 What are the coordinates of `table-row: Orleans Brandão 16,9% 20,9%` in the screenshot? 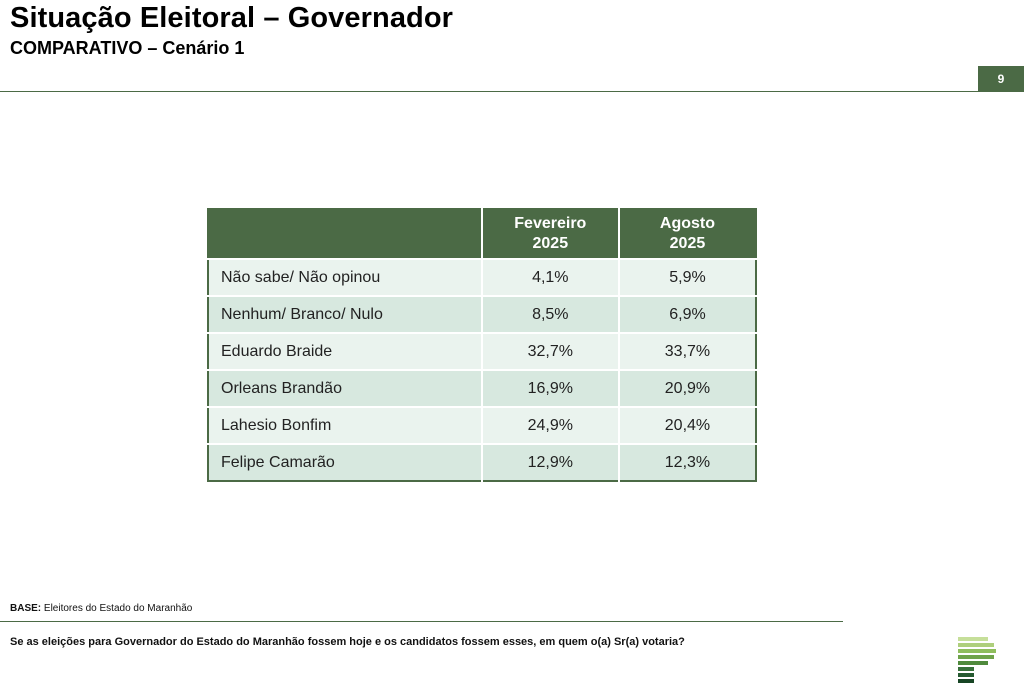 It's located at (482, 388).